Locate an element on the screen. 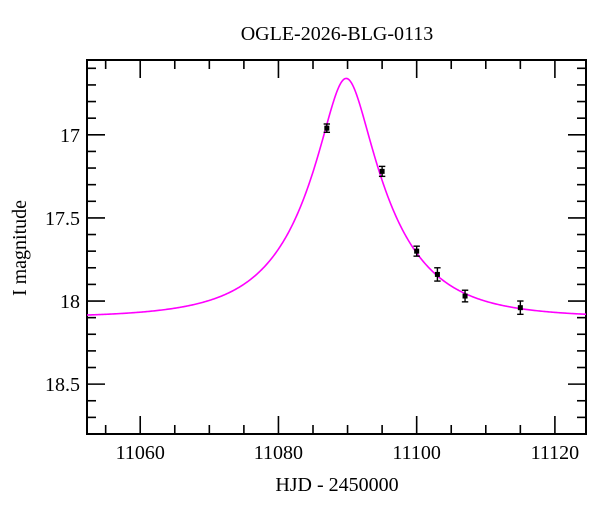 This screenshot has width=600, height=512. x-tick-label: 11060 is located at coordinates (140, 453).